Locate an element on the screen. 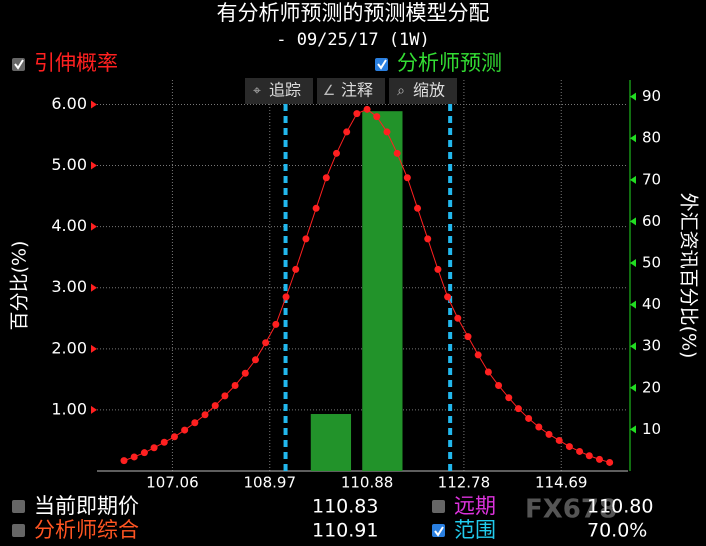 Image resolution: width=706 pixels, height=546 pixels. x-tick-label: 108.97 is located at coordinates (270, 483).